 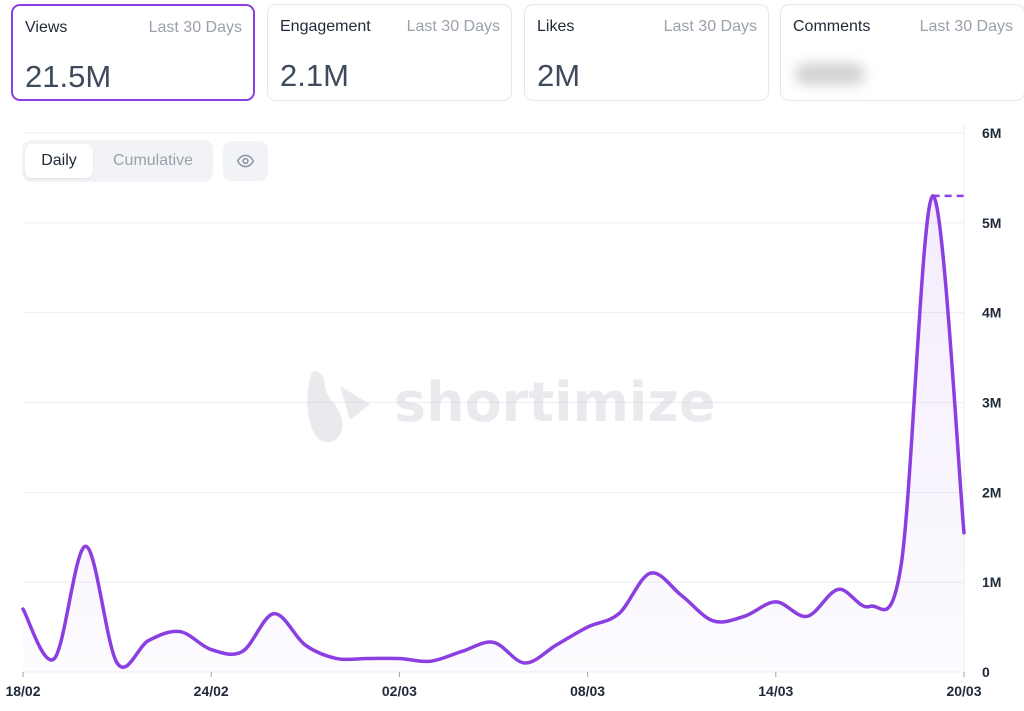 I want to click on view-mode-toggle: Daily Cumulative, so click(x=117, y=161).